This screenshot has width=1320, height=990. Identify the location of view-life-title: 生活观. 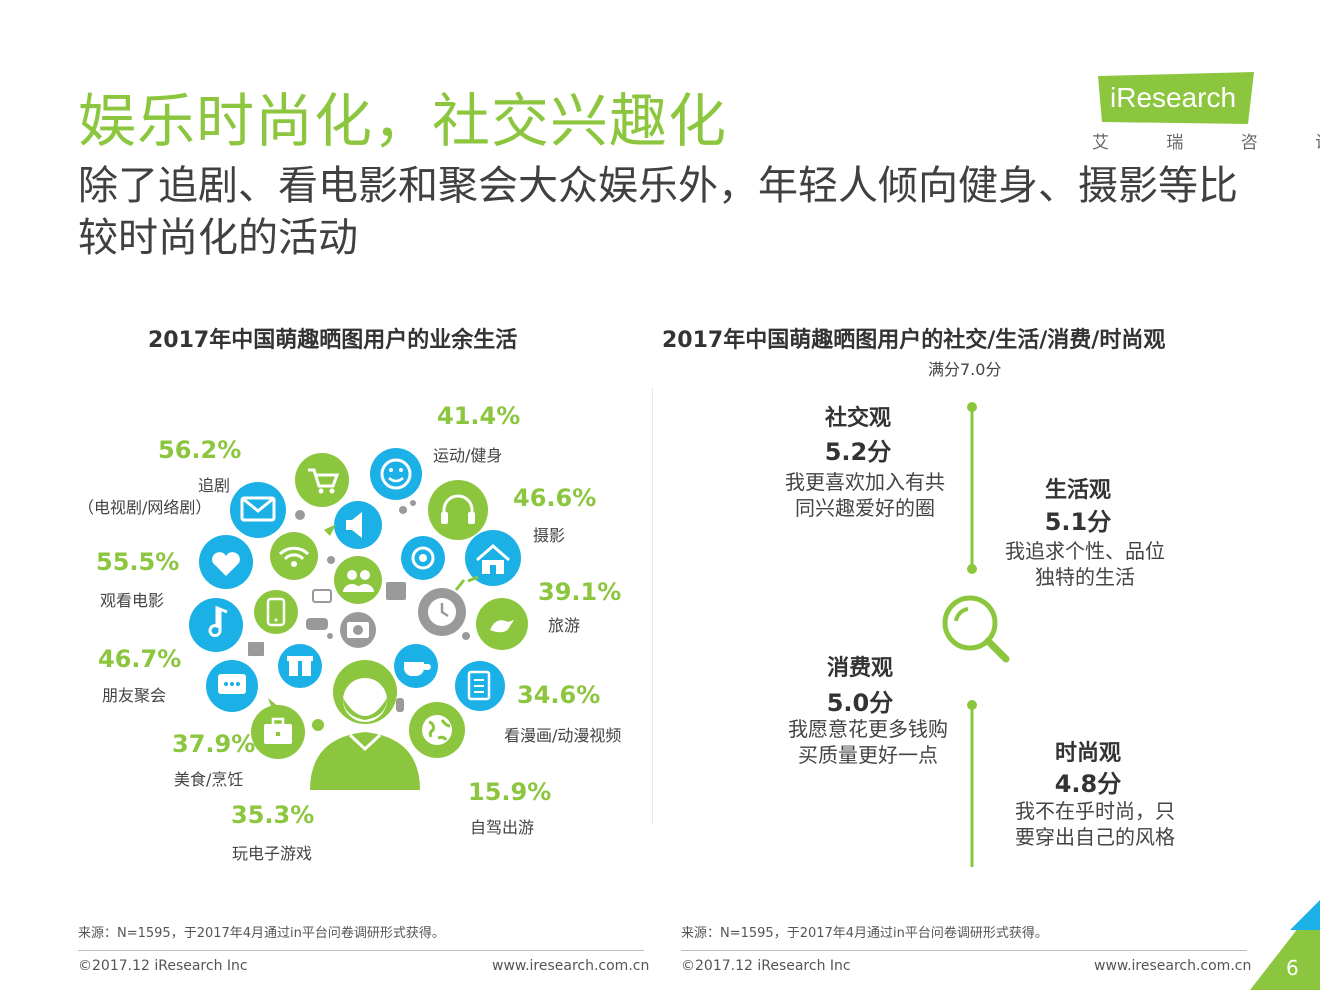
(1077, 490).